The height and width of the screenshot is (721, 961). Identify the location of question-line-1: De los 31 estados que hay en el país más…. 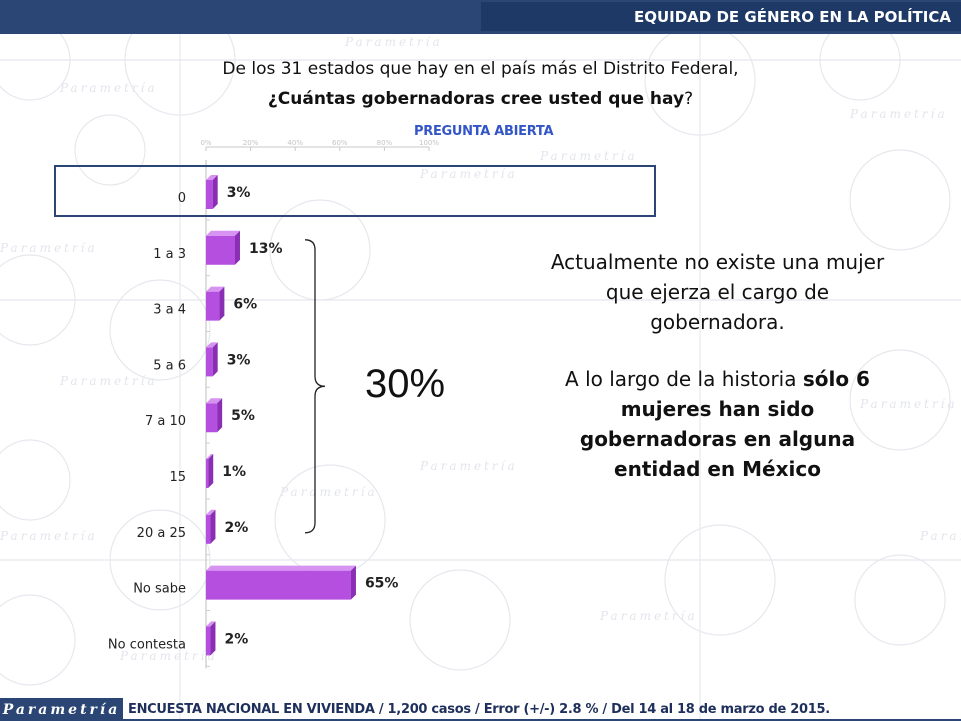
(480, 69).